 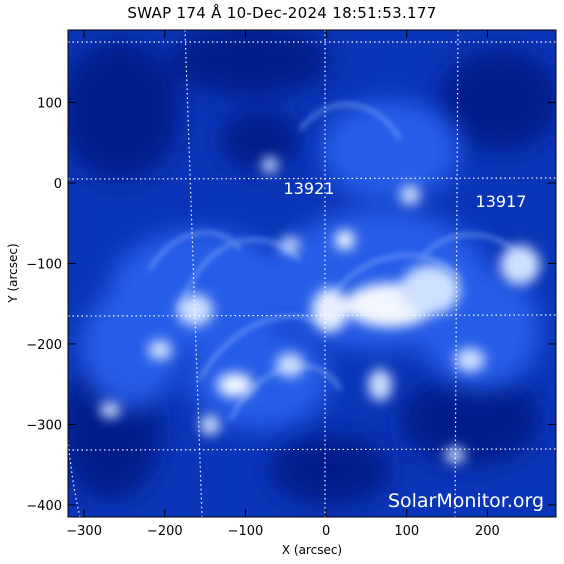 I want to click on y-tick-label: −300, so click(x=44, y=425).